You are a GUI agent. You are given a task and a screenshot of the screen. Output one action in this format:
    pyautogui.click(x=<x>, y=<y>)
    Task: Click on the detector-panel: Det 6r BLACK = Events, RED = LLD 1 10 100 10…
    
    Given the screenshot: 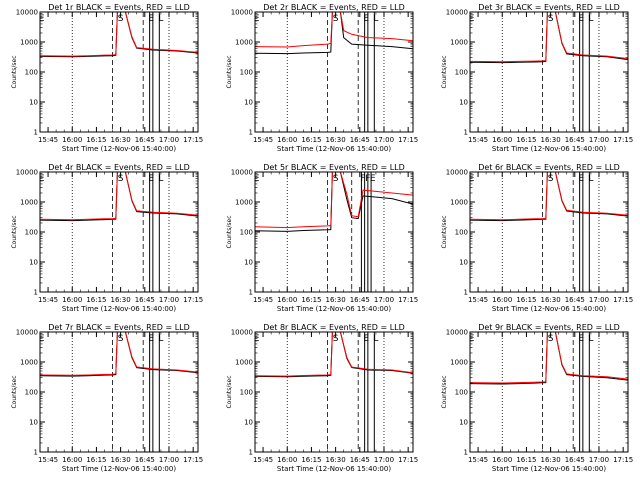 What is the action you would take?
    pyautogui.click(x=537, y=238)
    